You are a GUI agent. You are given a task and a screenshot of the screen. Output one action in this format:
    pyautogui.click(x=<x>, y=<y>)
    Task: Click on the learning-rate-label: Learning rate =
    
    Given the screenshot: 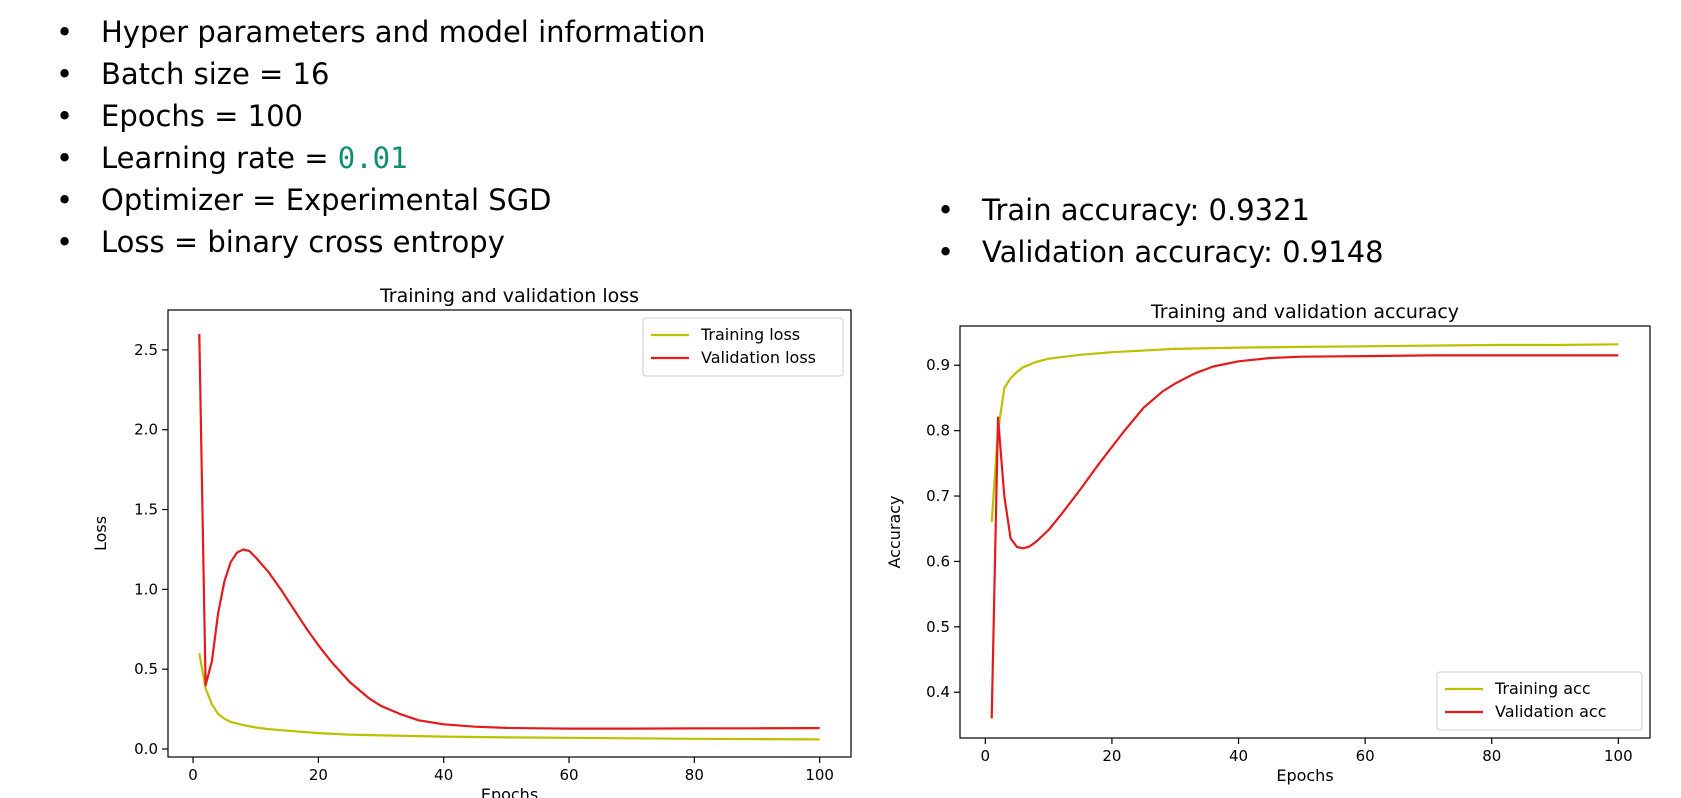 What is the action you would take?
    pyautogui.click(x=219, y=158)
    